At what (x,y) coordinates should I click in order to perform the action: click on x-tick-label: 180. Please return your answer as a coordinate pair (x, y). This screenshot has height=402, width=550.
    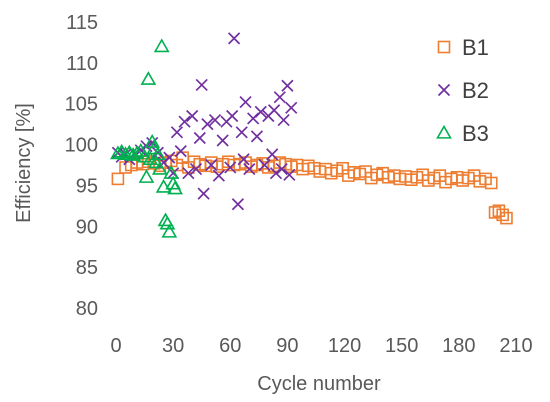
    Looking at the image, I should click on (458, 346).